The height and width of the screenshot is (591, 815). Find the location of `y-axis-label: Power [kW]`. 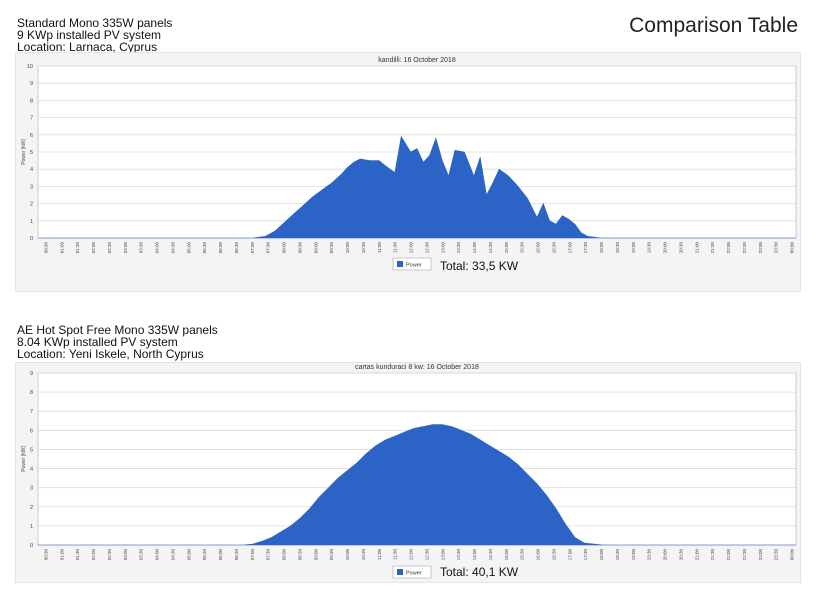

y-axis-label: Power [kW] is located at coordinates (24, 459).